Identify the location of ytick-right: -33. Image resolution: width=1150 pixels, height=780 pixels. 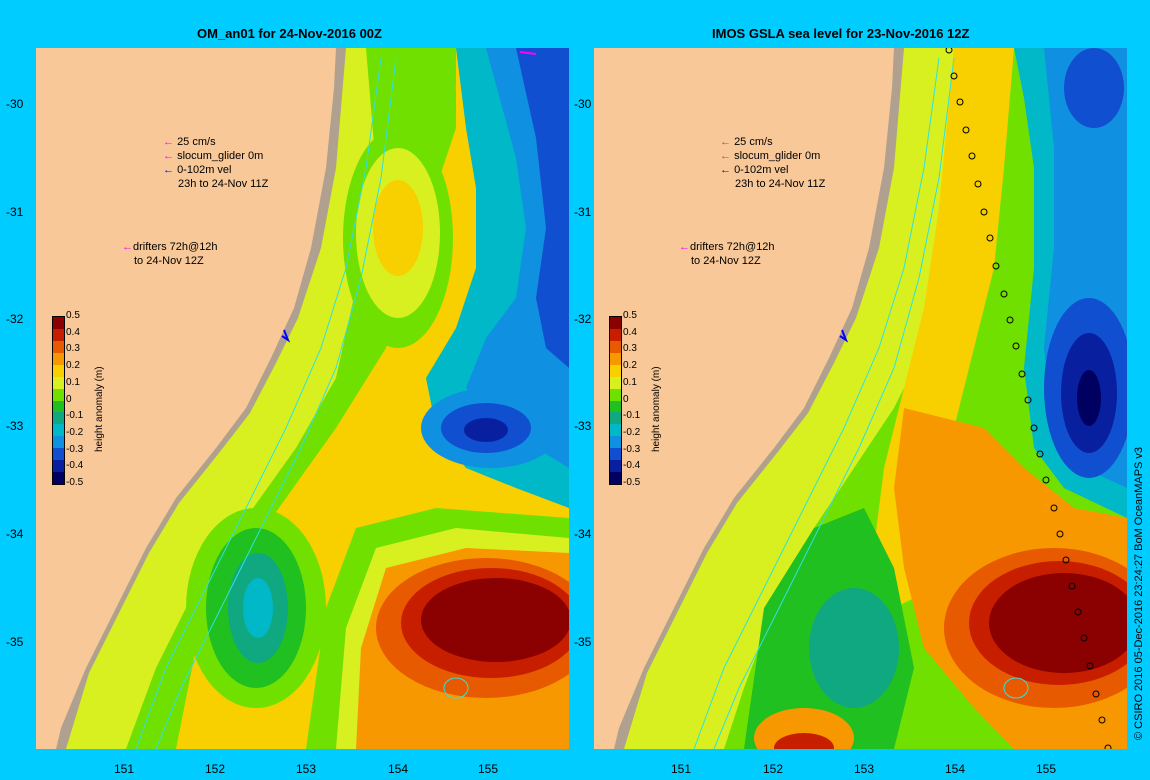
(583, 426).